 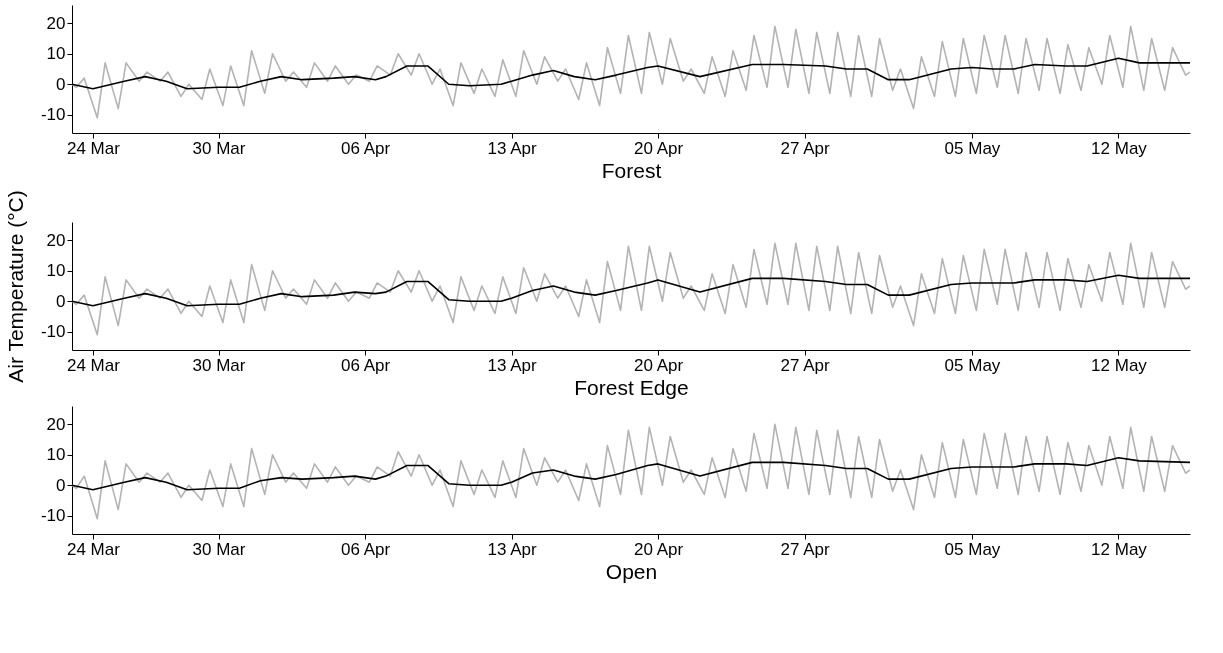 What do you see at coordinates (631, 170) in the screenshot?
I see `x-axis-title: Forest` at bounding box center [631, 170].